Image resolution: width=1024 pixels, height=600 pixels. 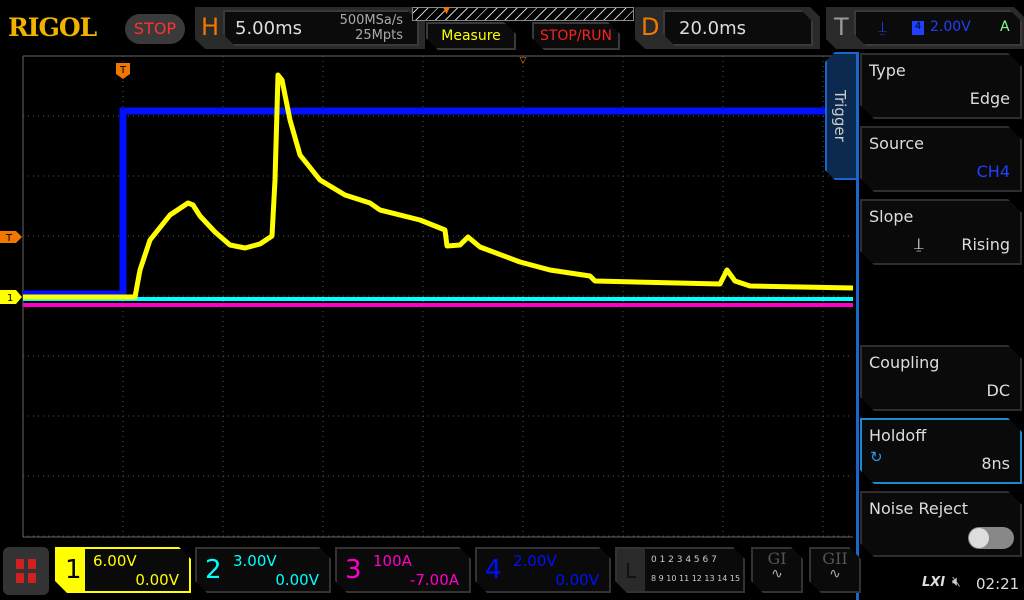 I want to click on trigger-tab-label: Trigger, so click(x=840, y=116).